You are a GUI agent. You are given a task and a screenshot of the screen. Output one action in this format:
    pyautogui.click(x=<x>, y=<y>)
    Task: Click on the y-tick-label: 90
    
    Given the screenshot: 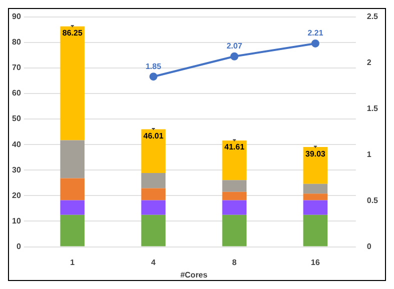 What is the action you would take?
    pyautogui.click(x=17, y=17)
    